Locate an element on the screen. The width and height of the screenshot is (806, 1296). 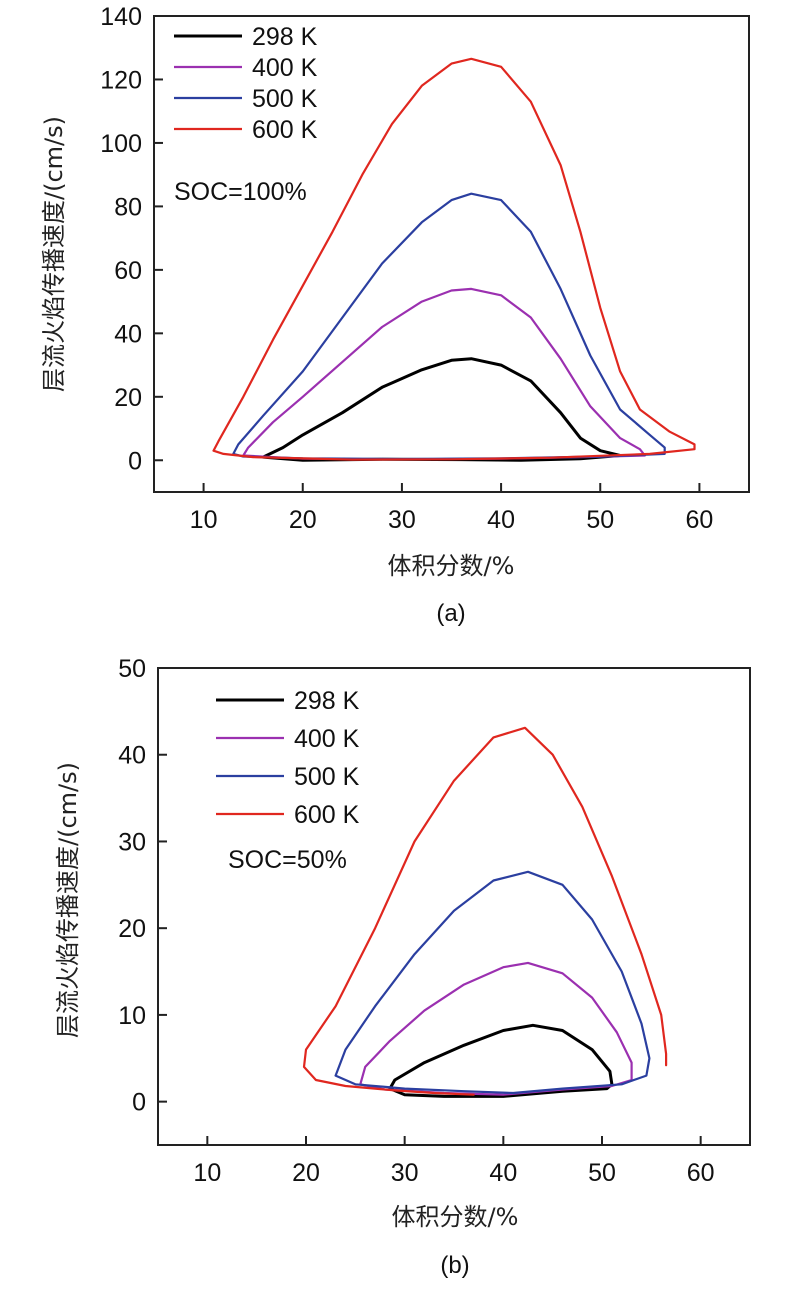
y-tick-label: 120 is located at coordinates (121, 80).